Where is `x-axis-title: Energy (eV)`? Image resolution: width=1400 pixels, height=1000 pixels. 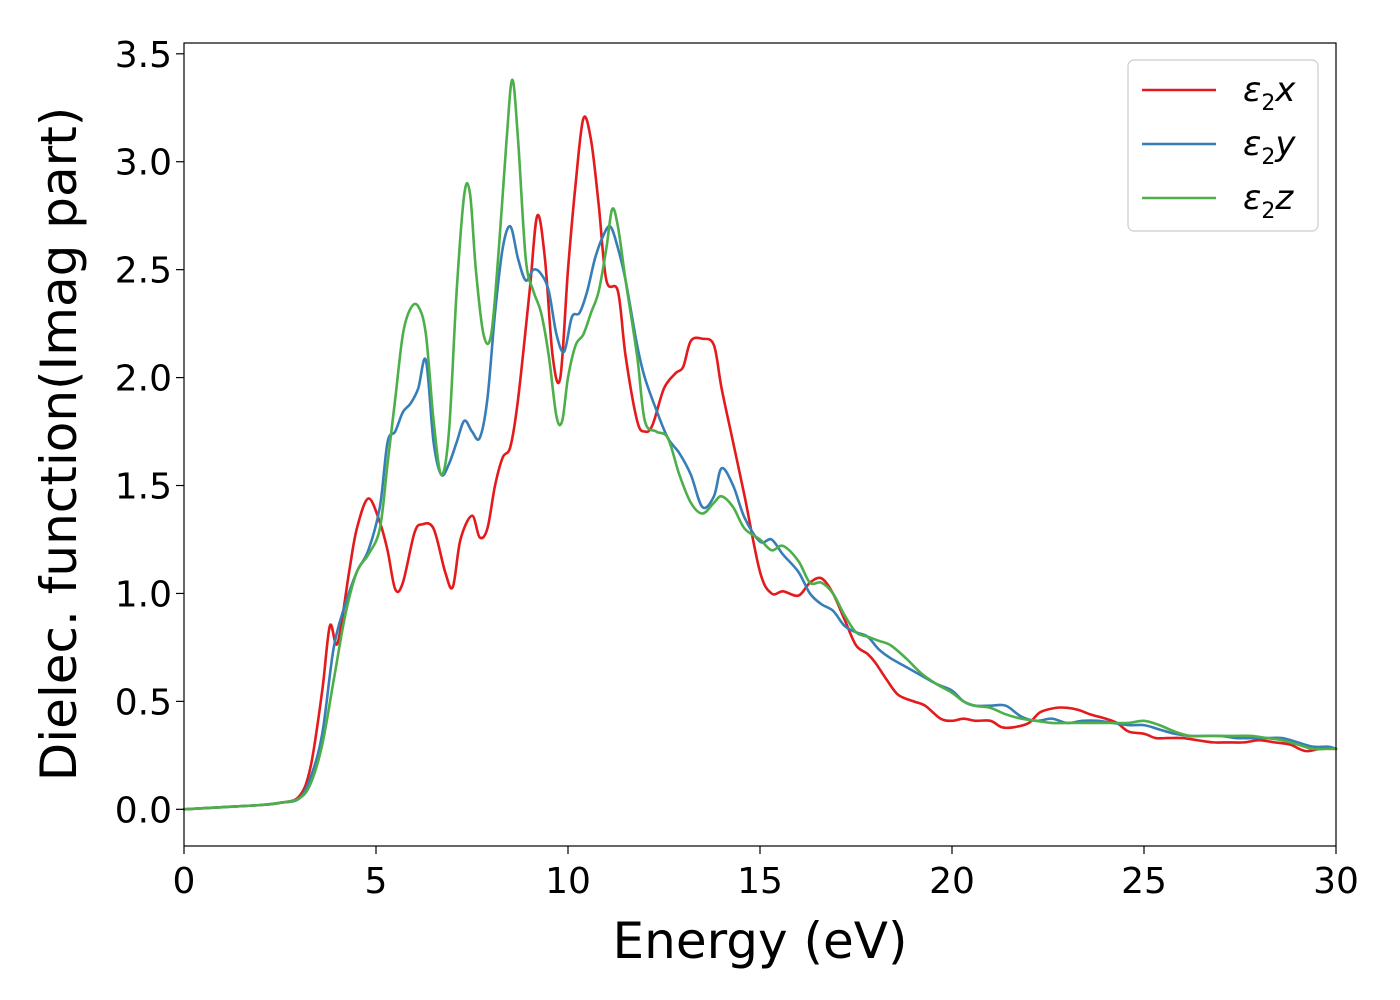 x-axis-title: Energy (eV) is located at coordinates (760, 941).